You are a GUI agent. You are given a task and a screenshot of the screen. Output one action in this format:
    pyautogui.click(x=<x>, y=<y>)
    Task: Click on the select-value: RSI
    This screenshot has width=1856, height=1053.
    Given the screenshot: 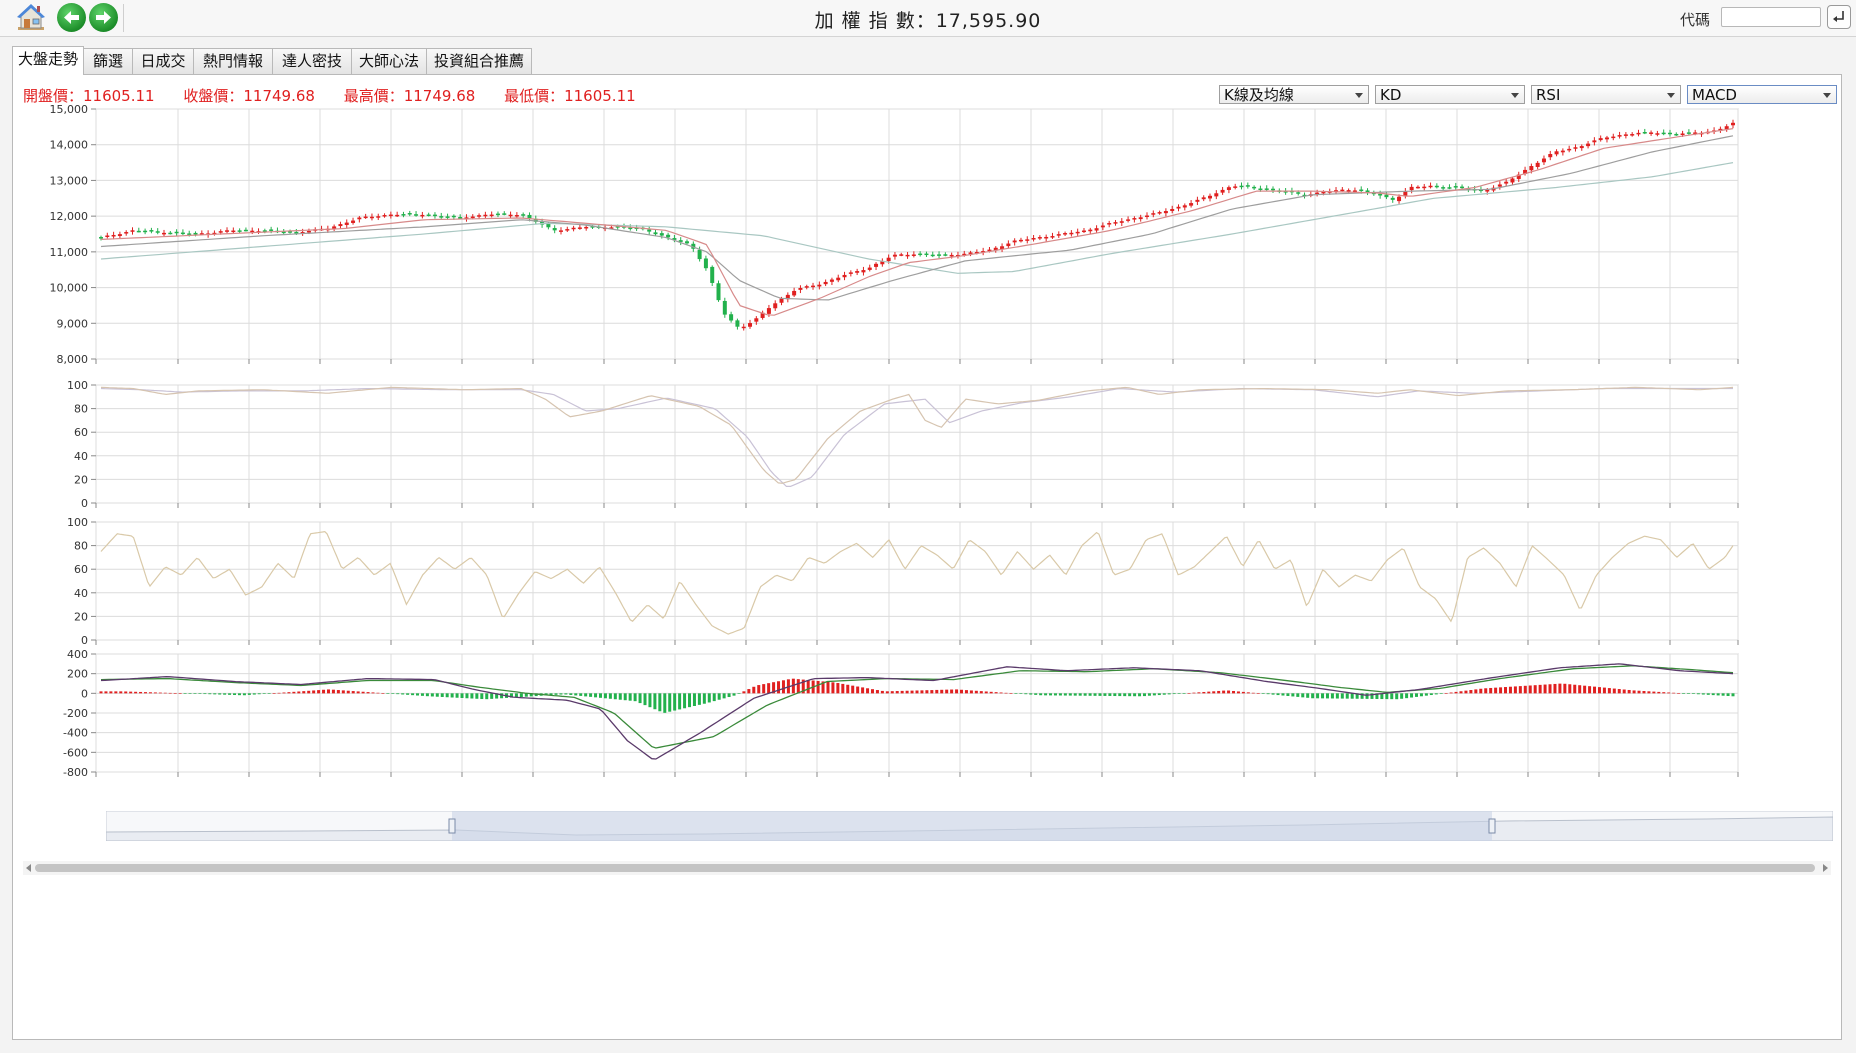 What is the action you would take?
    pyautogui.click(x=1548, y=95)
    